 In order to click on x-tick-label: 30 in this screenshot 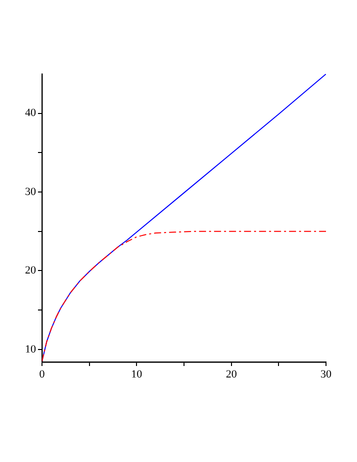, I will do `click(326, 374)`.